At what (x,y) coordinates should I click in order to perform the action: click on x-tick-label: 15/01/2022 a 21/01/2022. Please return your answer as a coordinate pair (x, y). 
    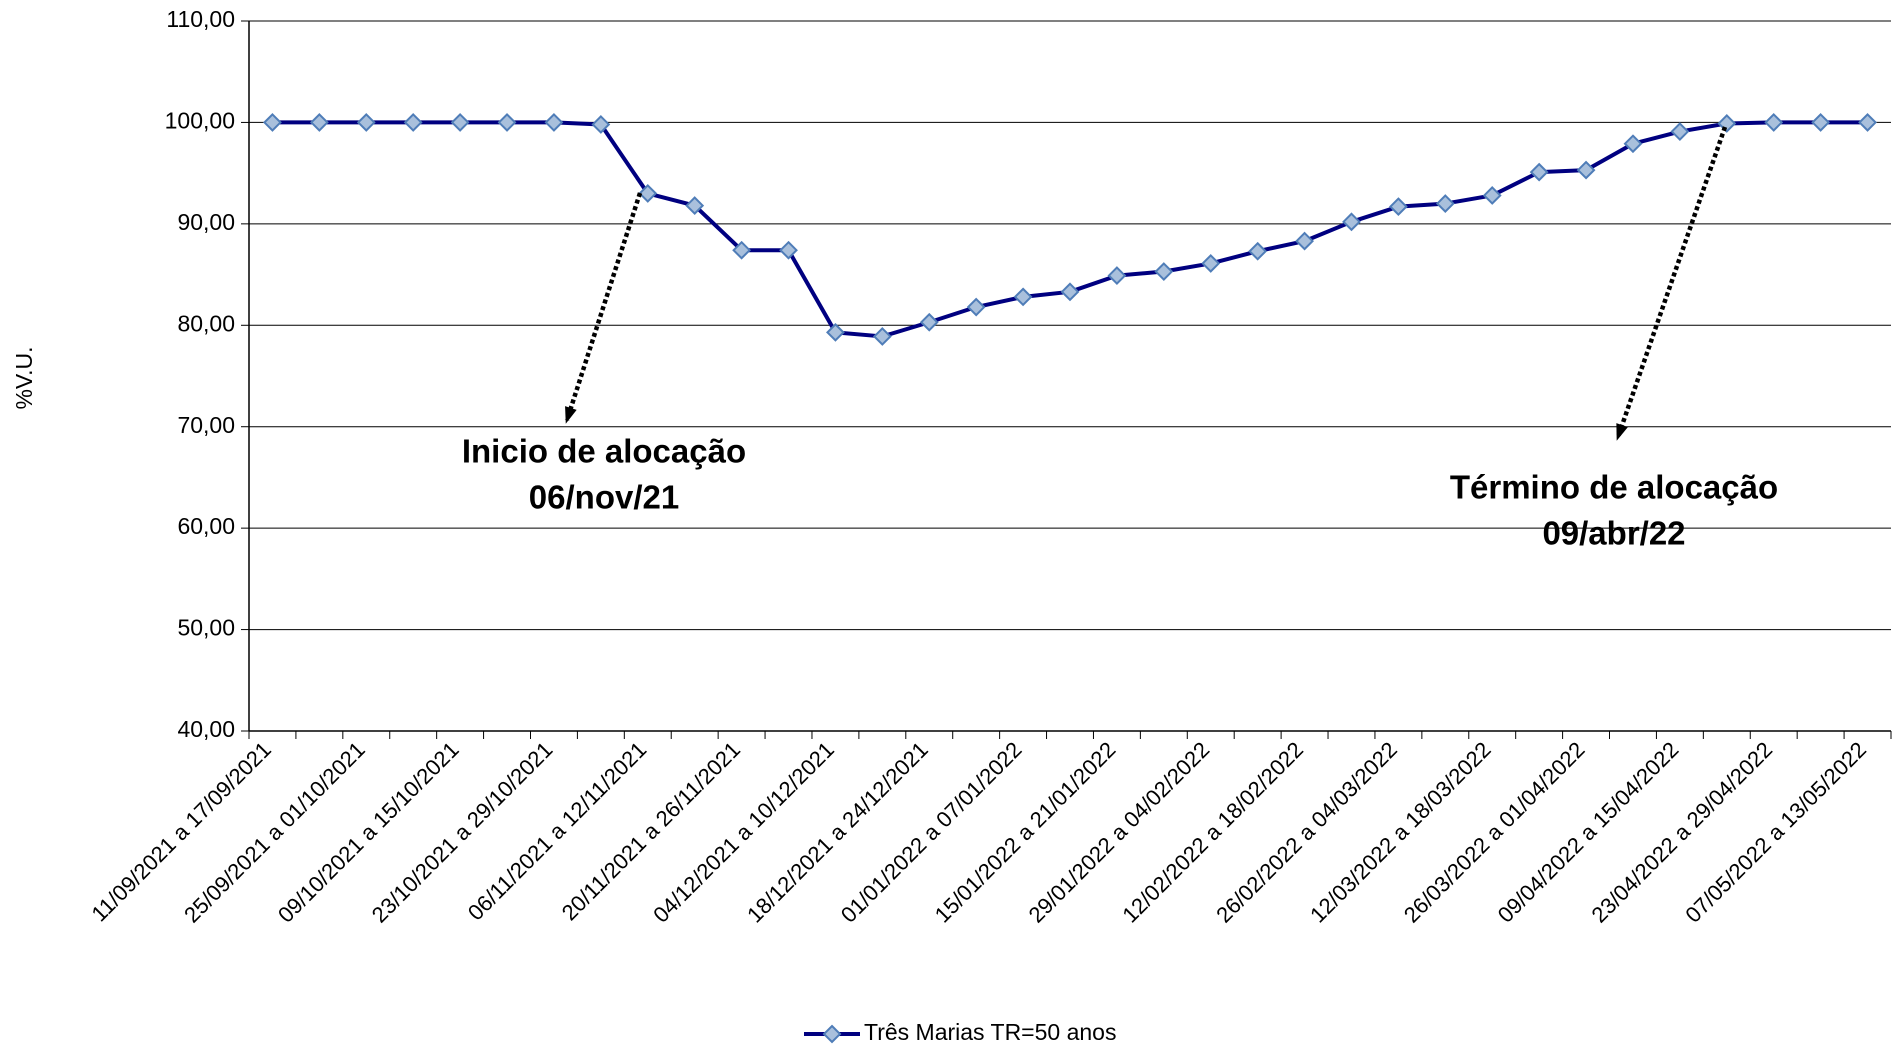
    Looking at the image, I should click on (1025, 832).